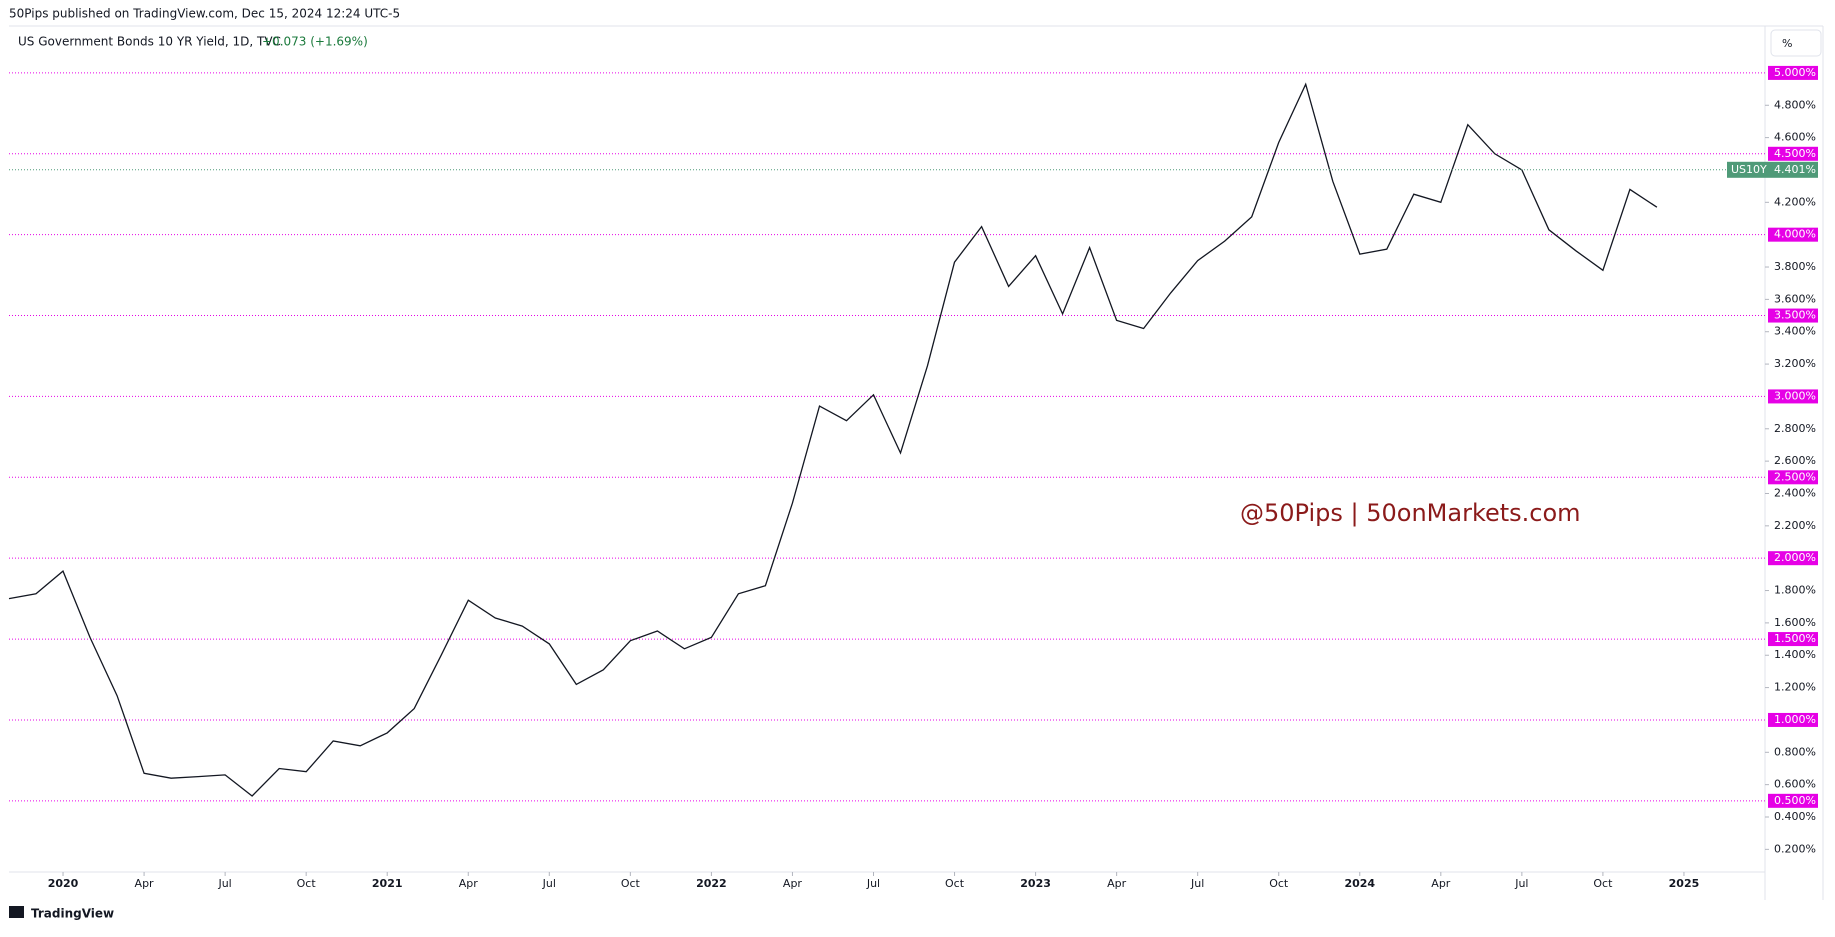 The image size is (1835, 937). I want to click on y-tick-label: 4.600%, so click(1795, 137).